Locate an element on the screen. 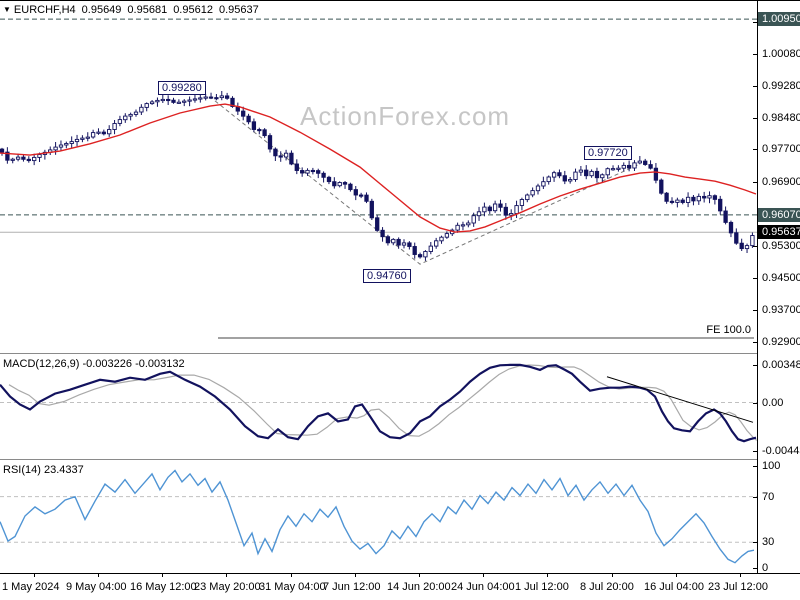 The image size is (800, 600). pivot-price-label: 0.94760 is located at coordinates (387, 276).